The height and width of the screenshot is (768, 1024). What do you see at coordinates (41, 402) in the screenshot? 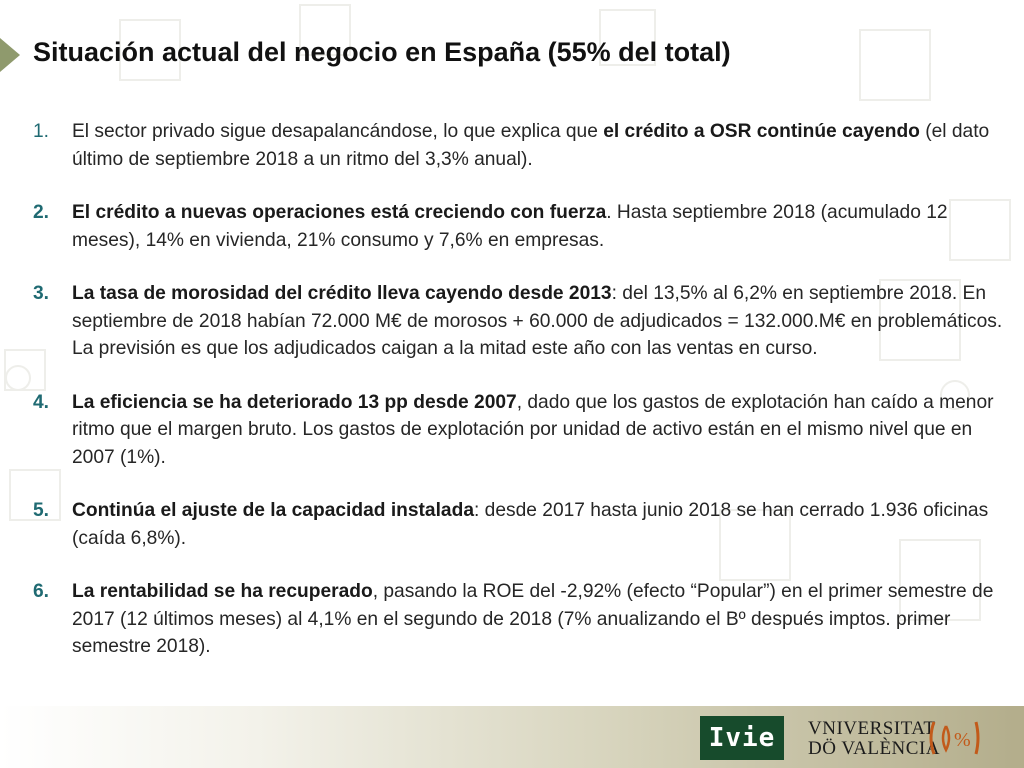
I see `list-item-number: 4.` at bounding box center [41, 402].